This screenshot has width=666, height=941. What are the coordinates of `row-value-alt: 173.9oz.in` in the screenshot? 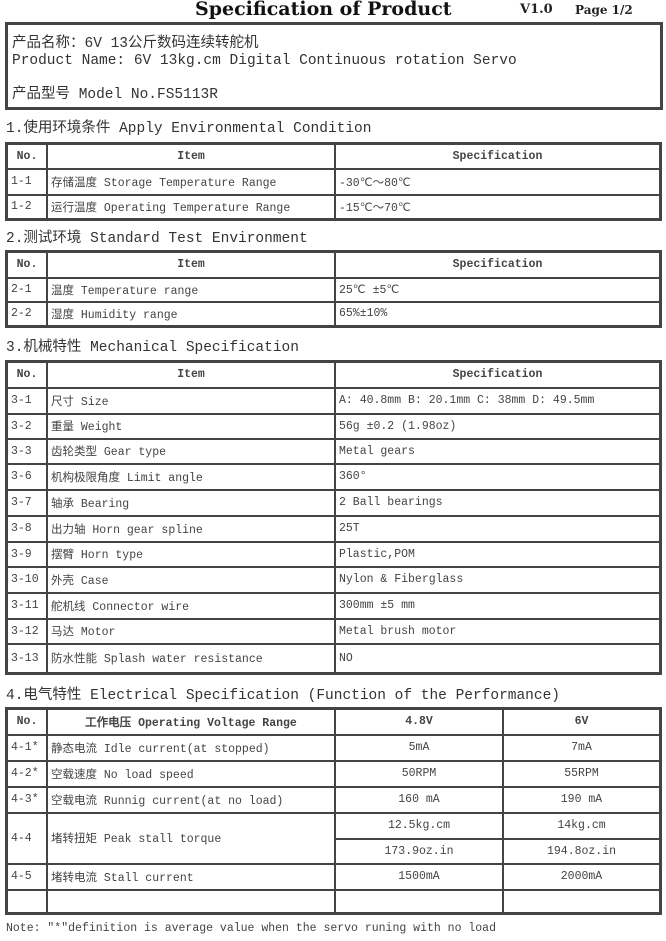 It's located at (419, 851).